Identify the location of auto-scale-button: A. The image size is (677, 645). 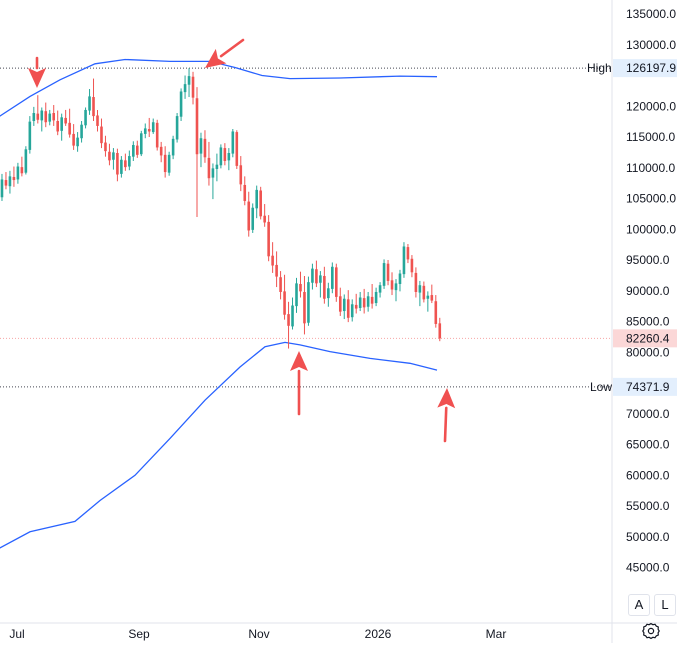
(639, 605).